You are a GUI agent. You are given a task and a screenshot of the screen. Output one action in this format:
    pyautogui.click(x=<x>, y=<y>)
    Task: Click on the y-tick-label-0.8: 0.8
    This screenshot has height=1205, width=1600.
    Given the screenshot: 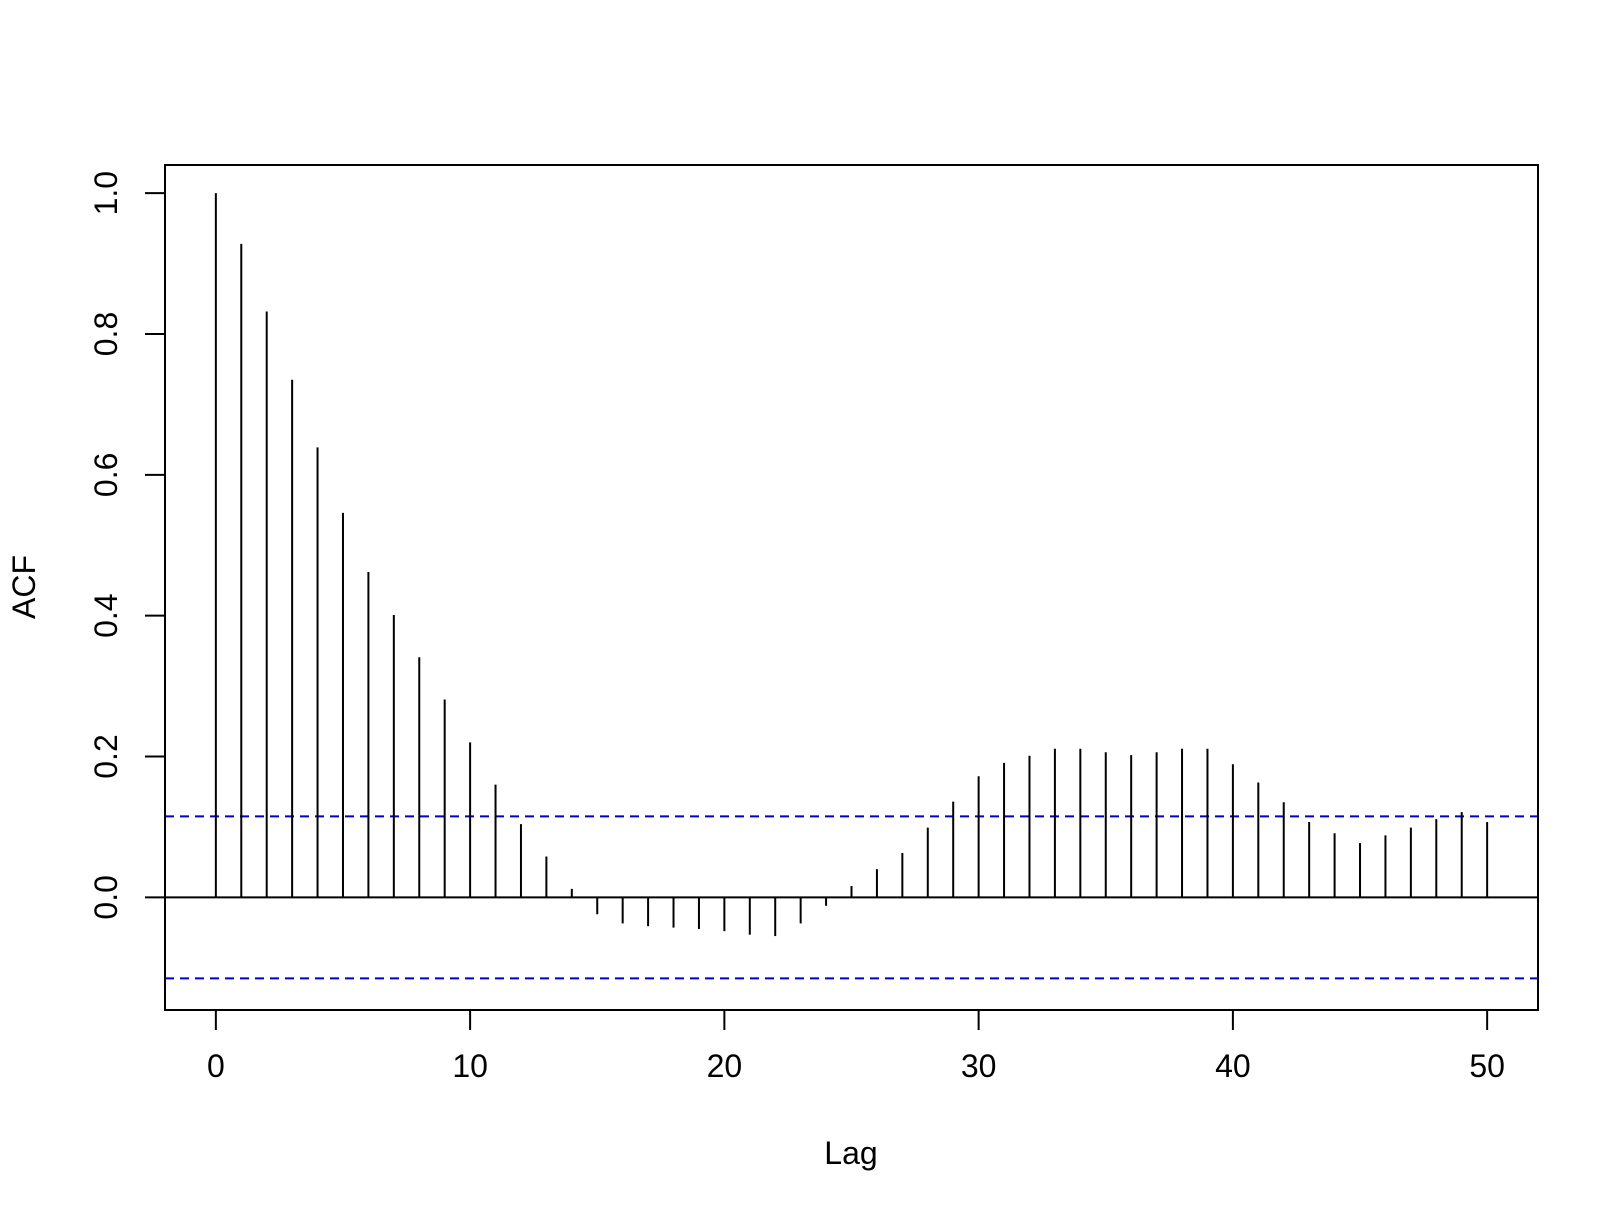 What is the action you would take?
    pyautogui.click(x=106, y=334)
    